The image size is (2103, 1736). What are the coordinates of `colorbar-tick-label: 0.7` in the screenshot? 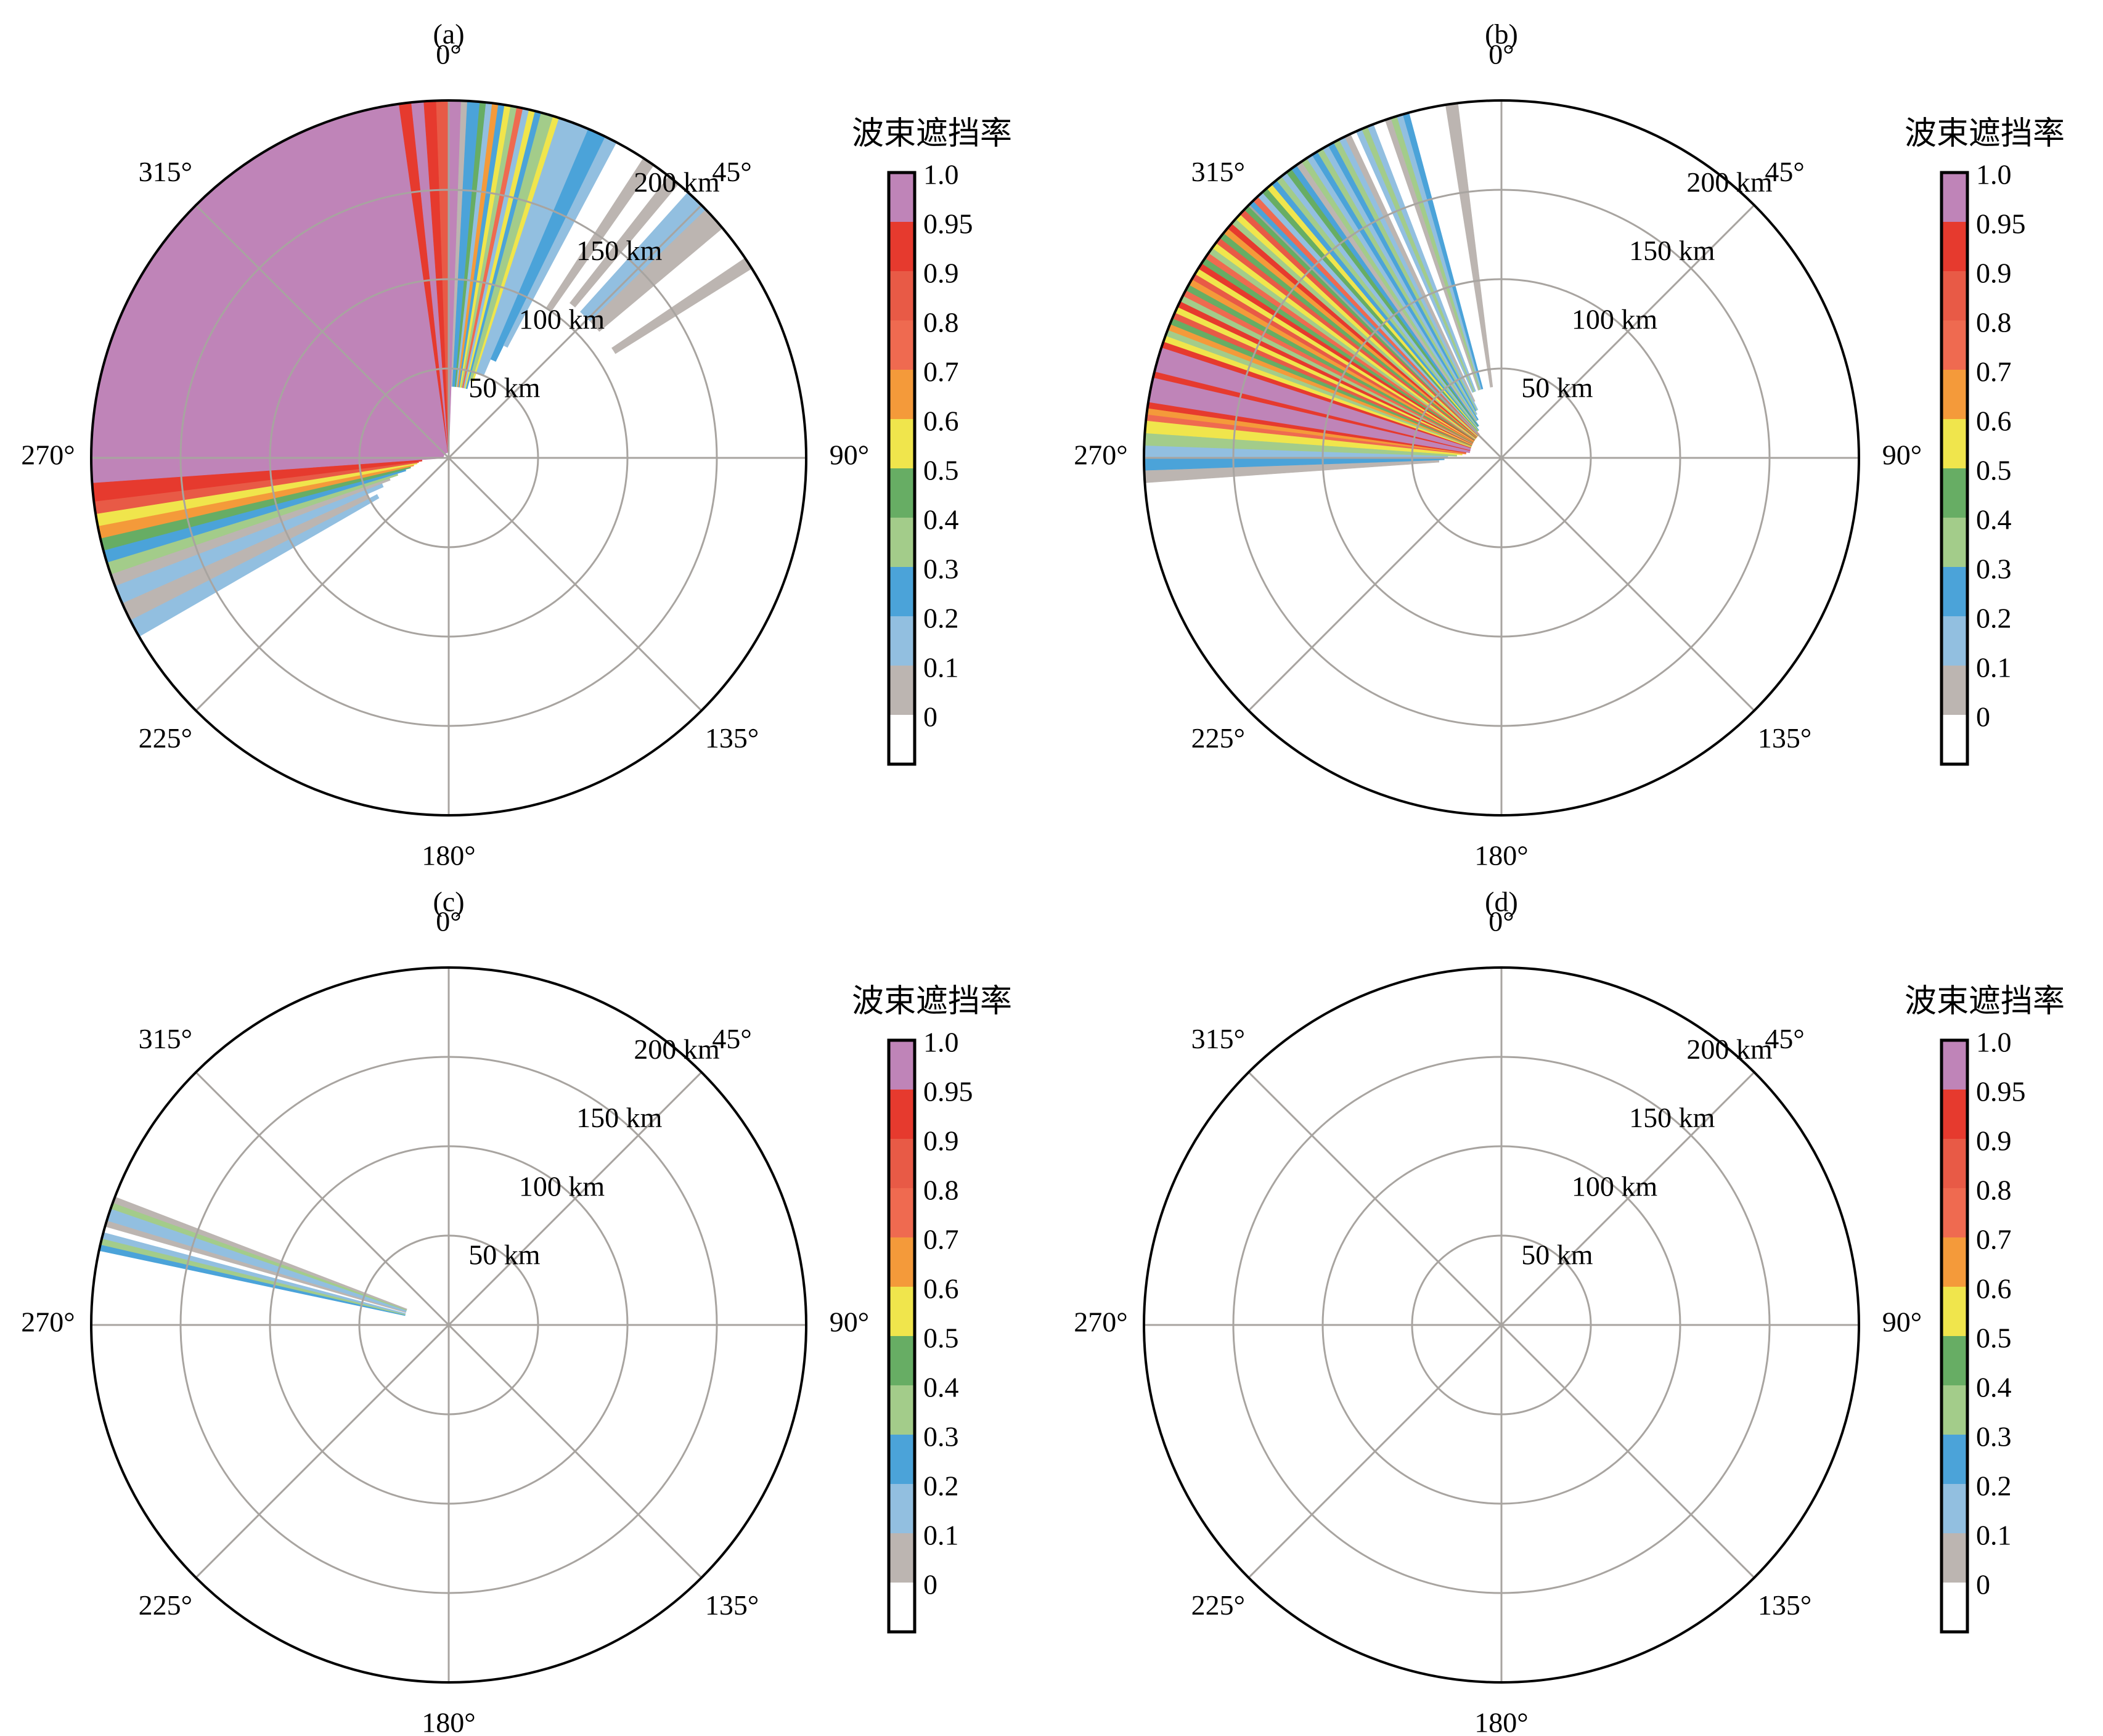 It's located at (941, 372).